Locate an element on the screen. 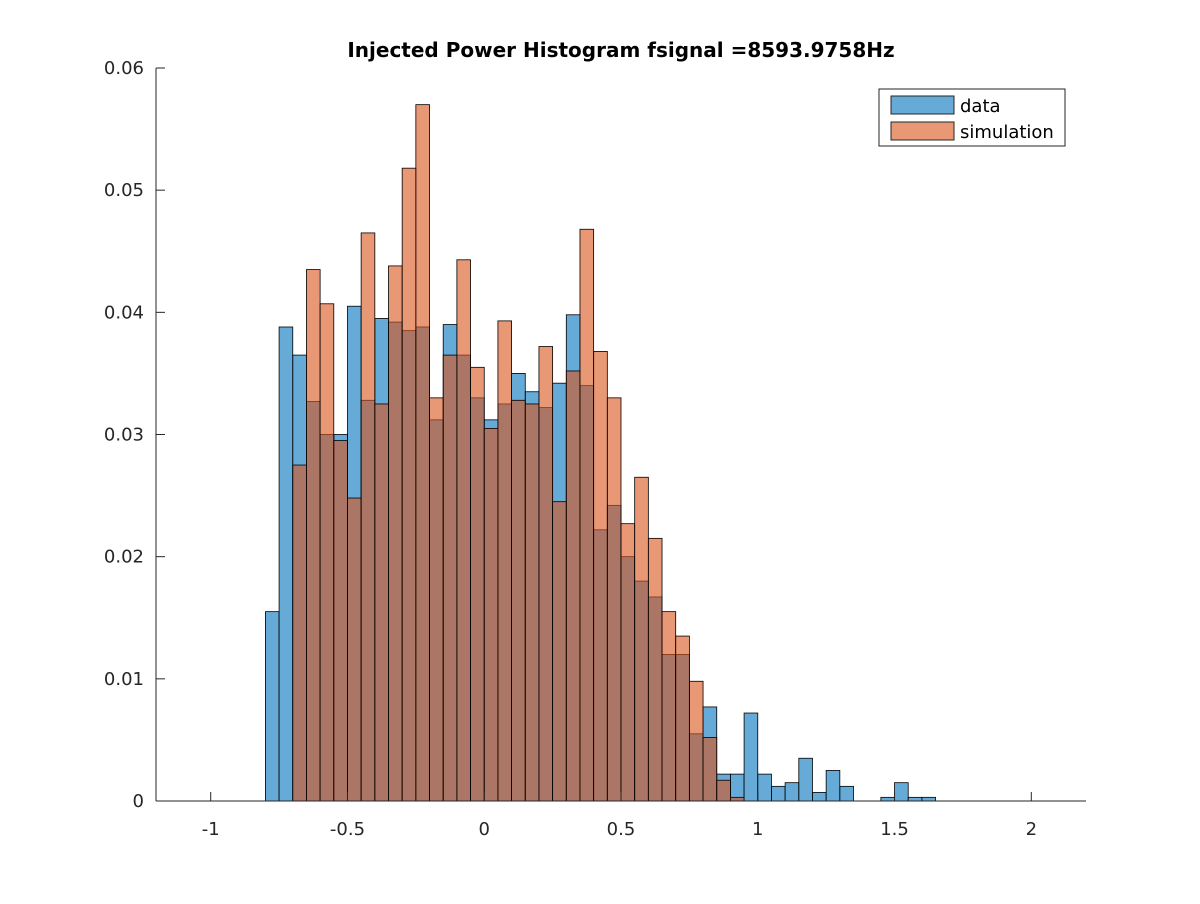  legend: data simulation is located at coordinates (972, 117).